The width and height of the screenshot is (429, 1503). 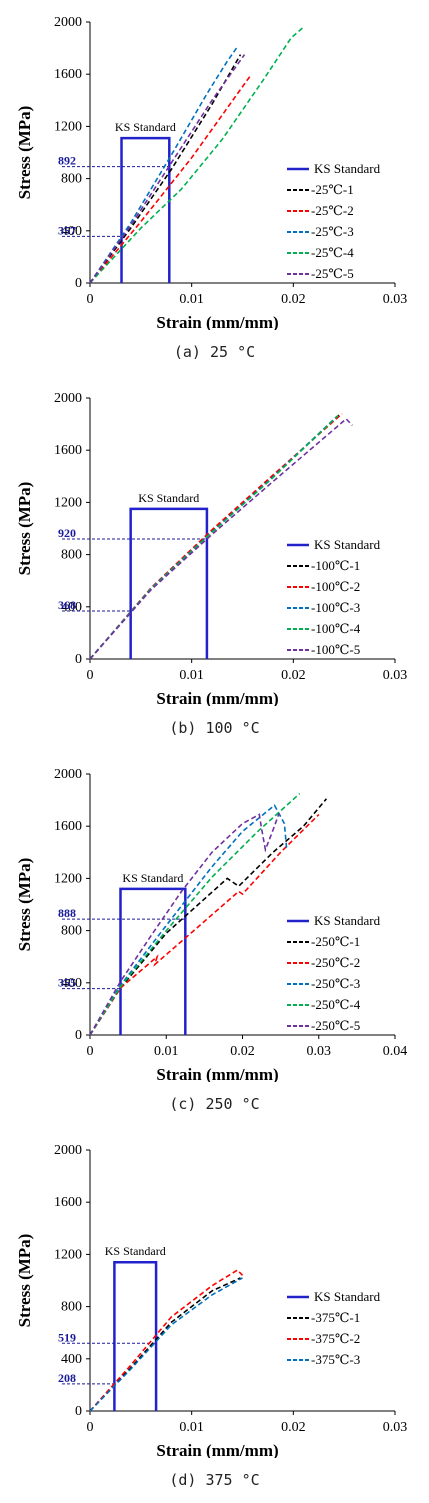 I want to click on stress-annotation: 208, so click(x=67, y=1378).